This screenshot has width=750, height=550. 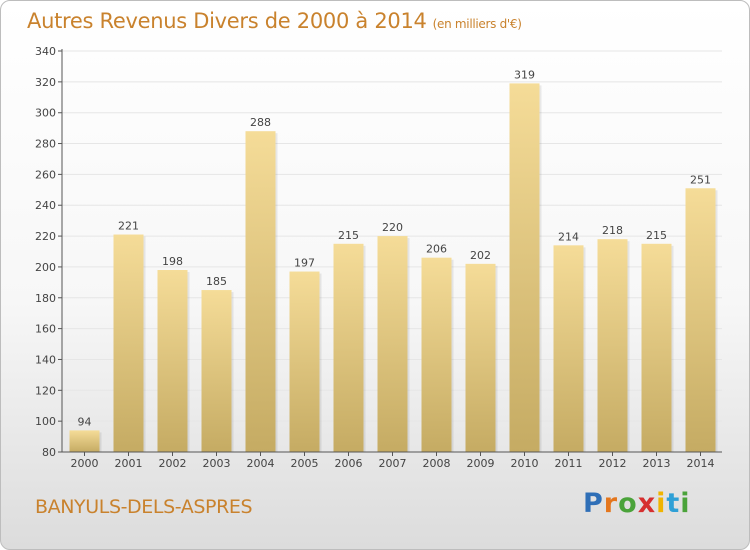 What do you see at coordinates (261, 463) in the screenshot?
I see `x-tick-label: 2004` at bounding box center [261, 463].